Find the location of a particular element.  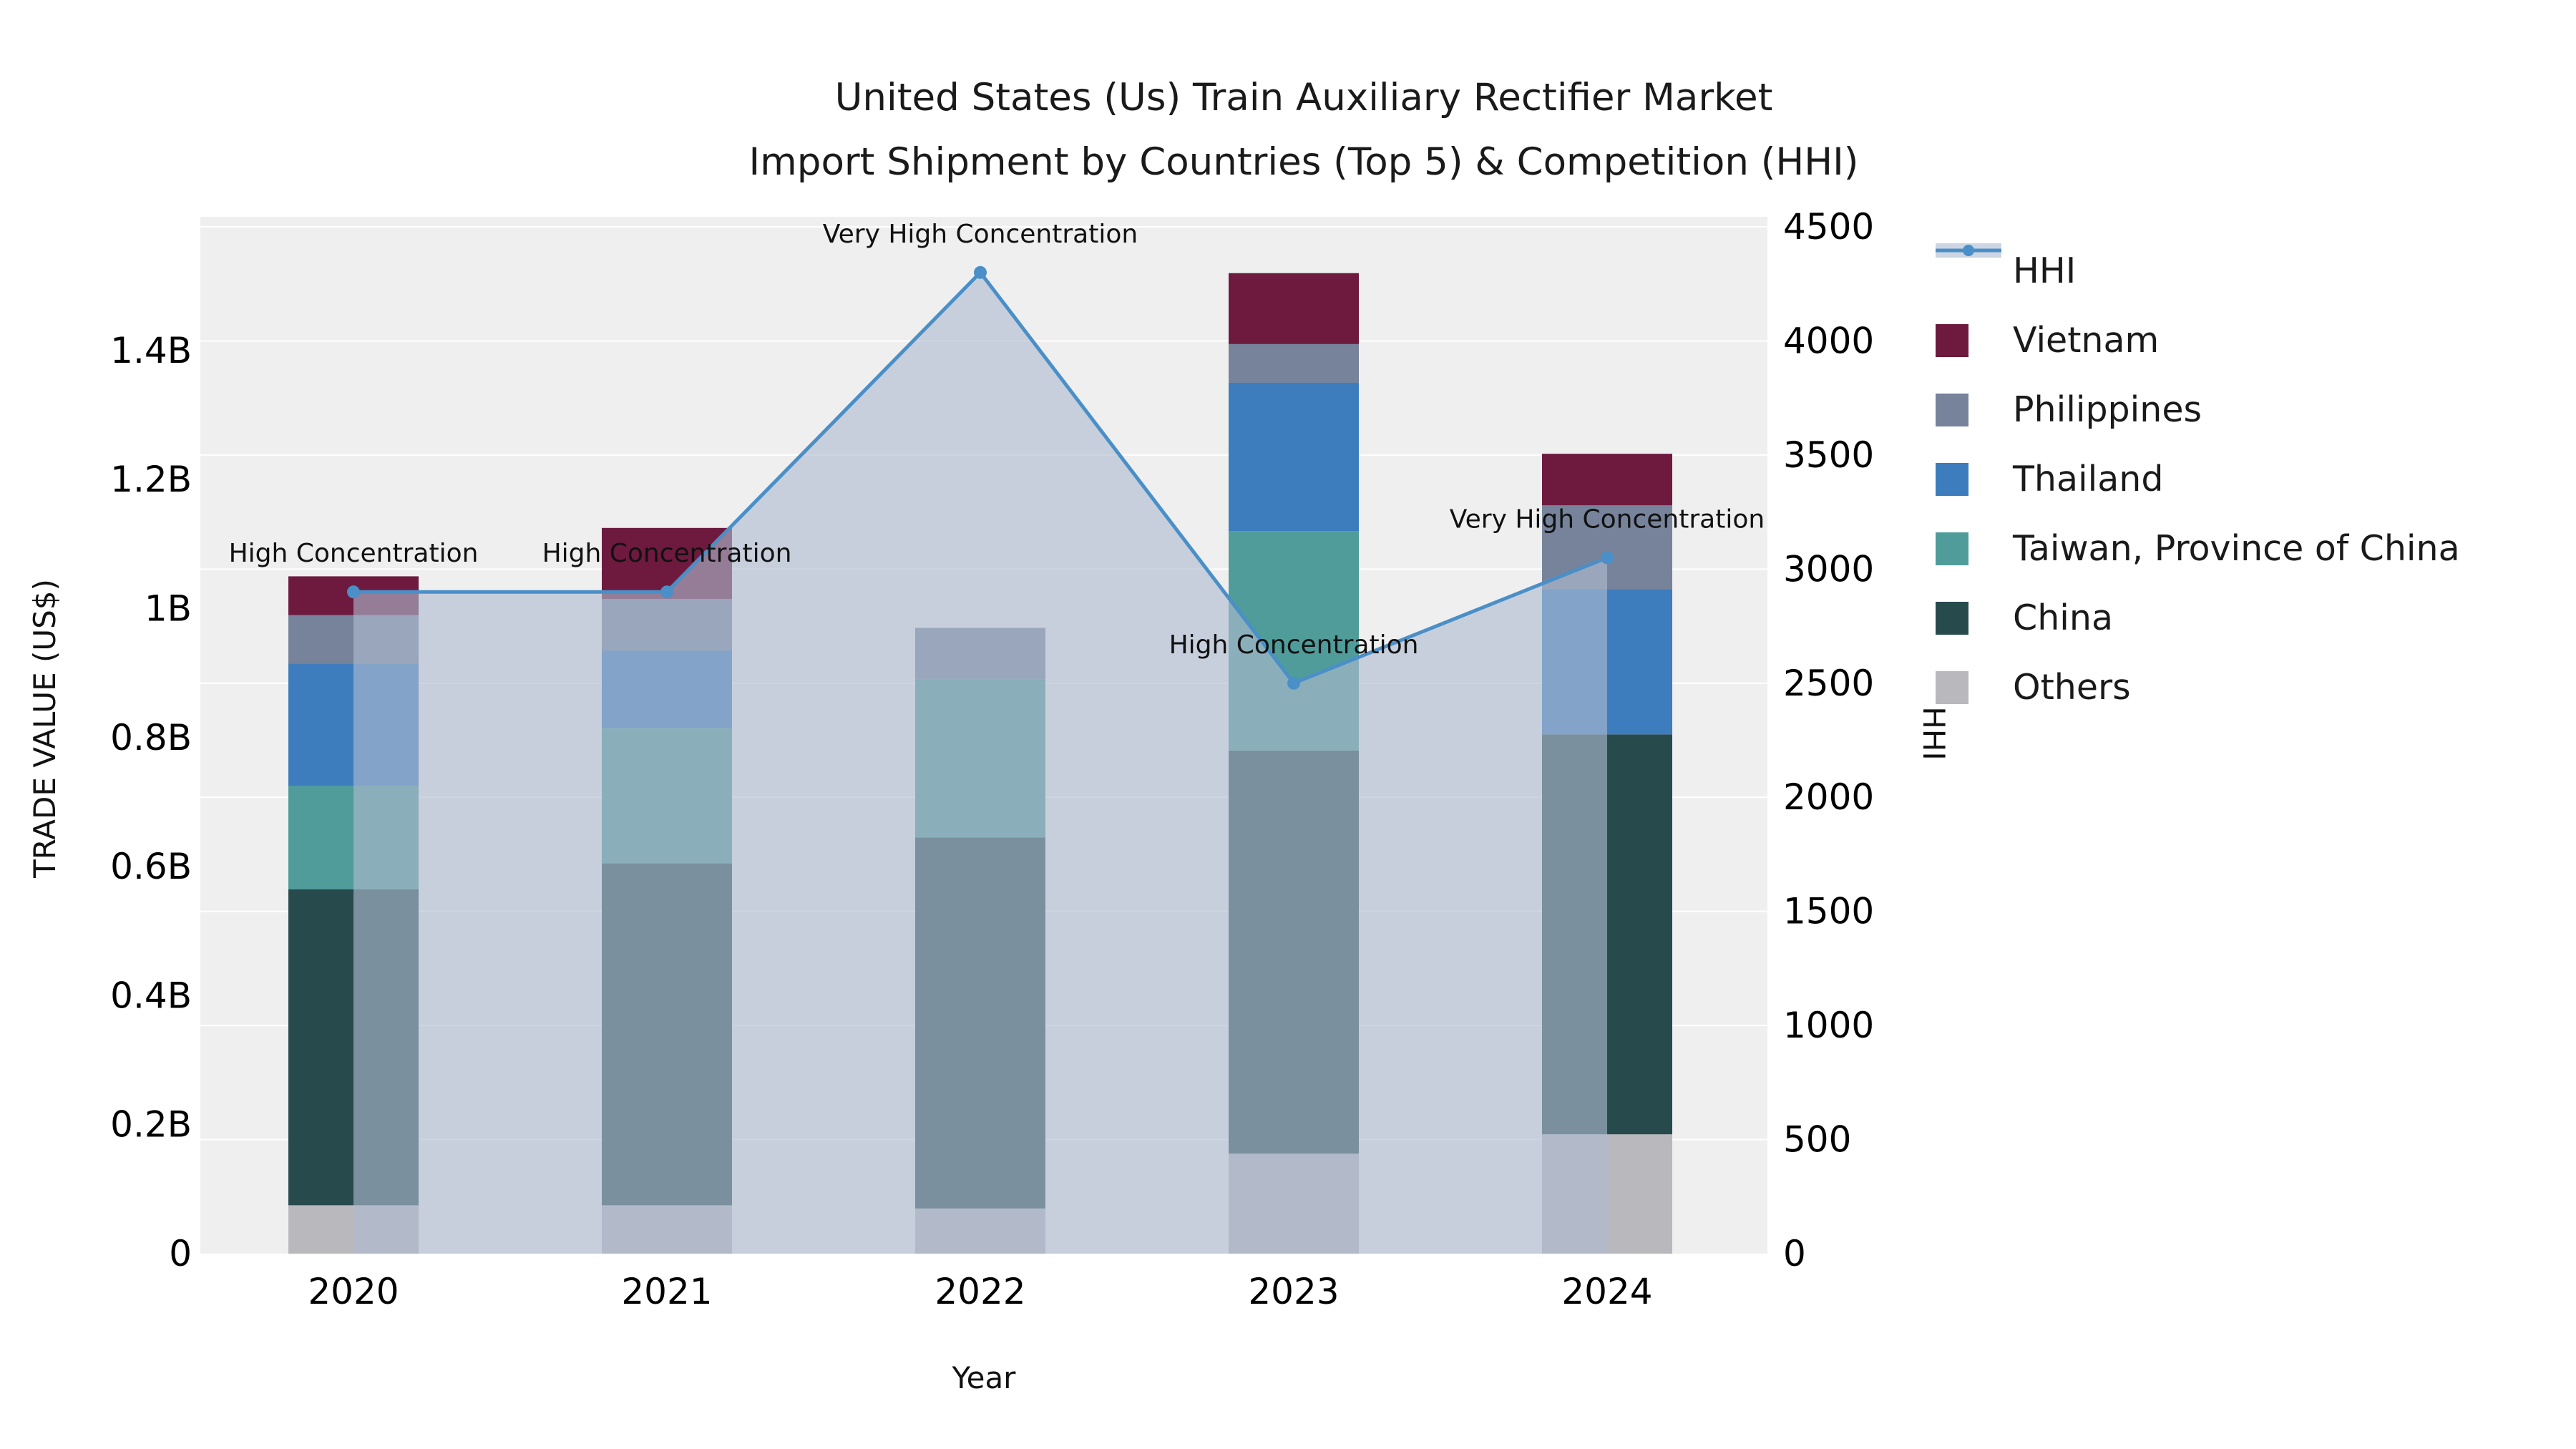

legend-label: China is located at coordinates (2063, 617).